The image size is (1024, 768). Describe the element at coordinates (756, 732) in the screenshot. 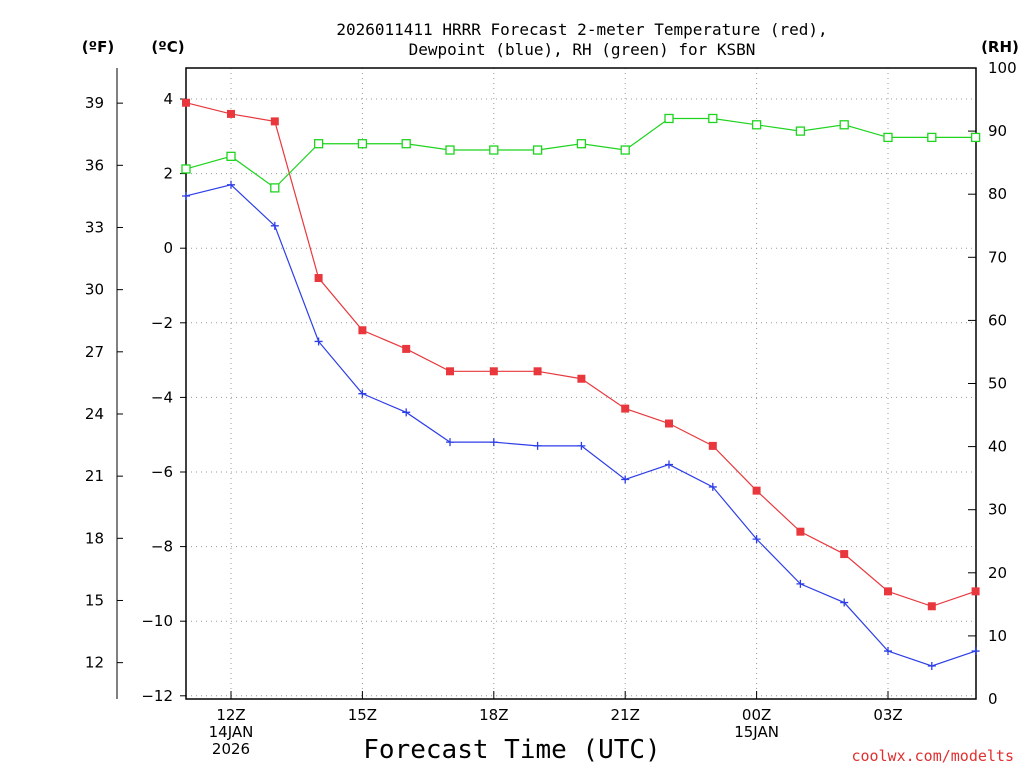

I see `x-tick-label: 15JAN` at that location.